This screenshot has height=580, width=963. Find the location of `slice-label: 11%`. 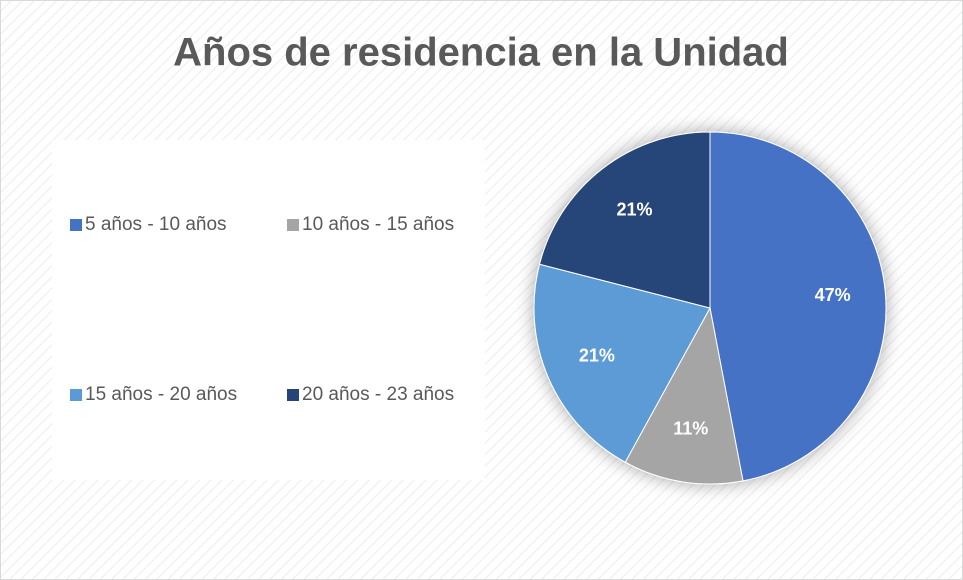

slice-label: 11% is located at coordinates (690, 428).